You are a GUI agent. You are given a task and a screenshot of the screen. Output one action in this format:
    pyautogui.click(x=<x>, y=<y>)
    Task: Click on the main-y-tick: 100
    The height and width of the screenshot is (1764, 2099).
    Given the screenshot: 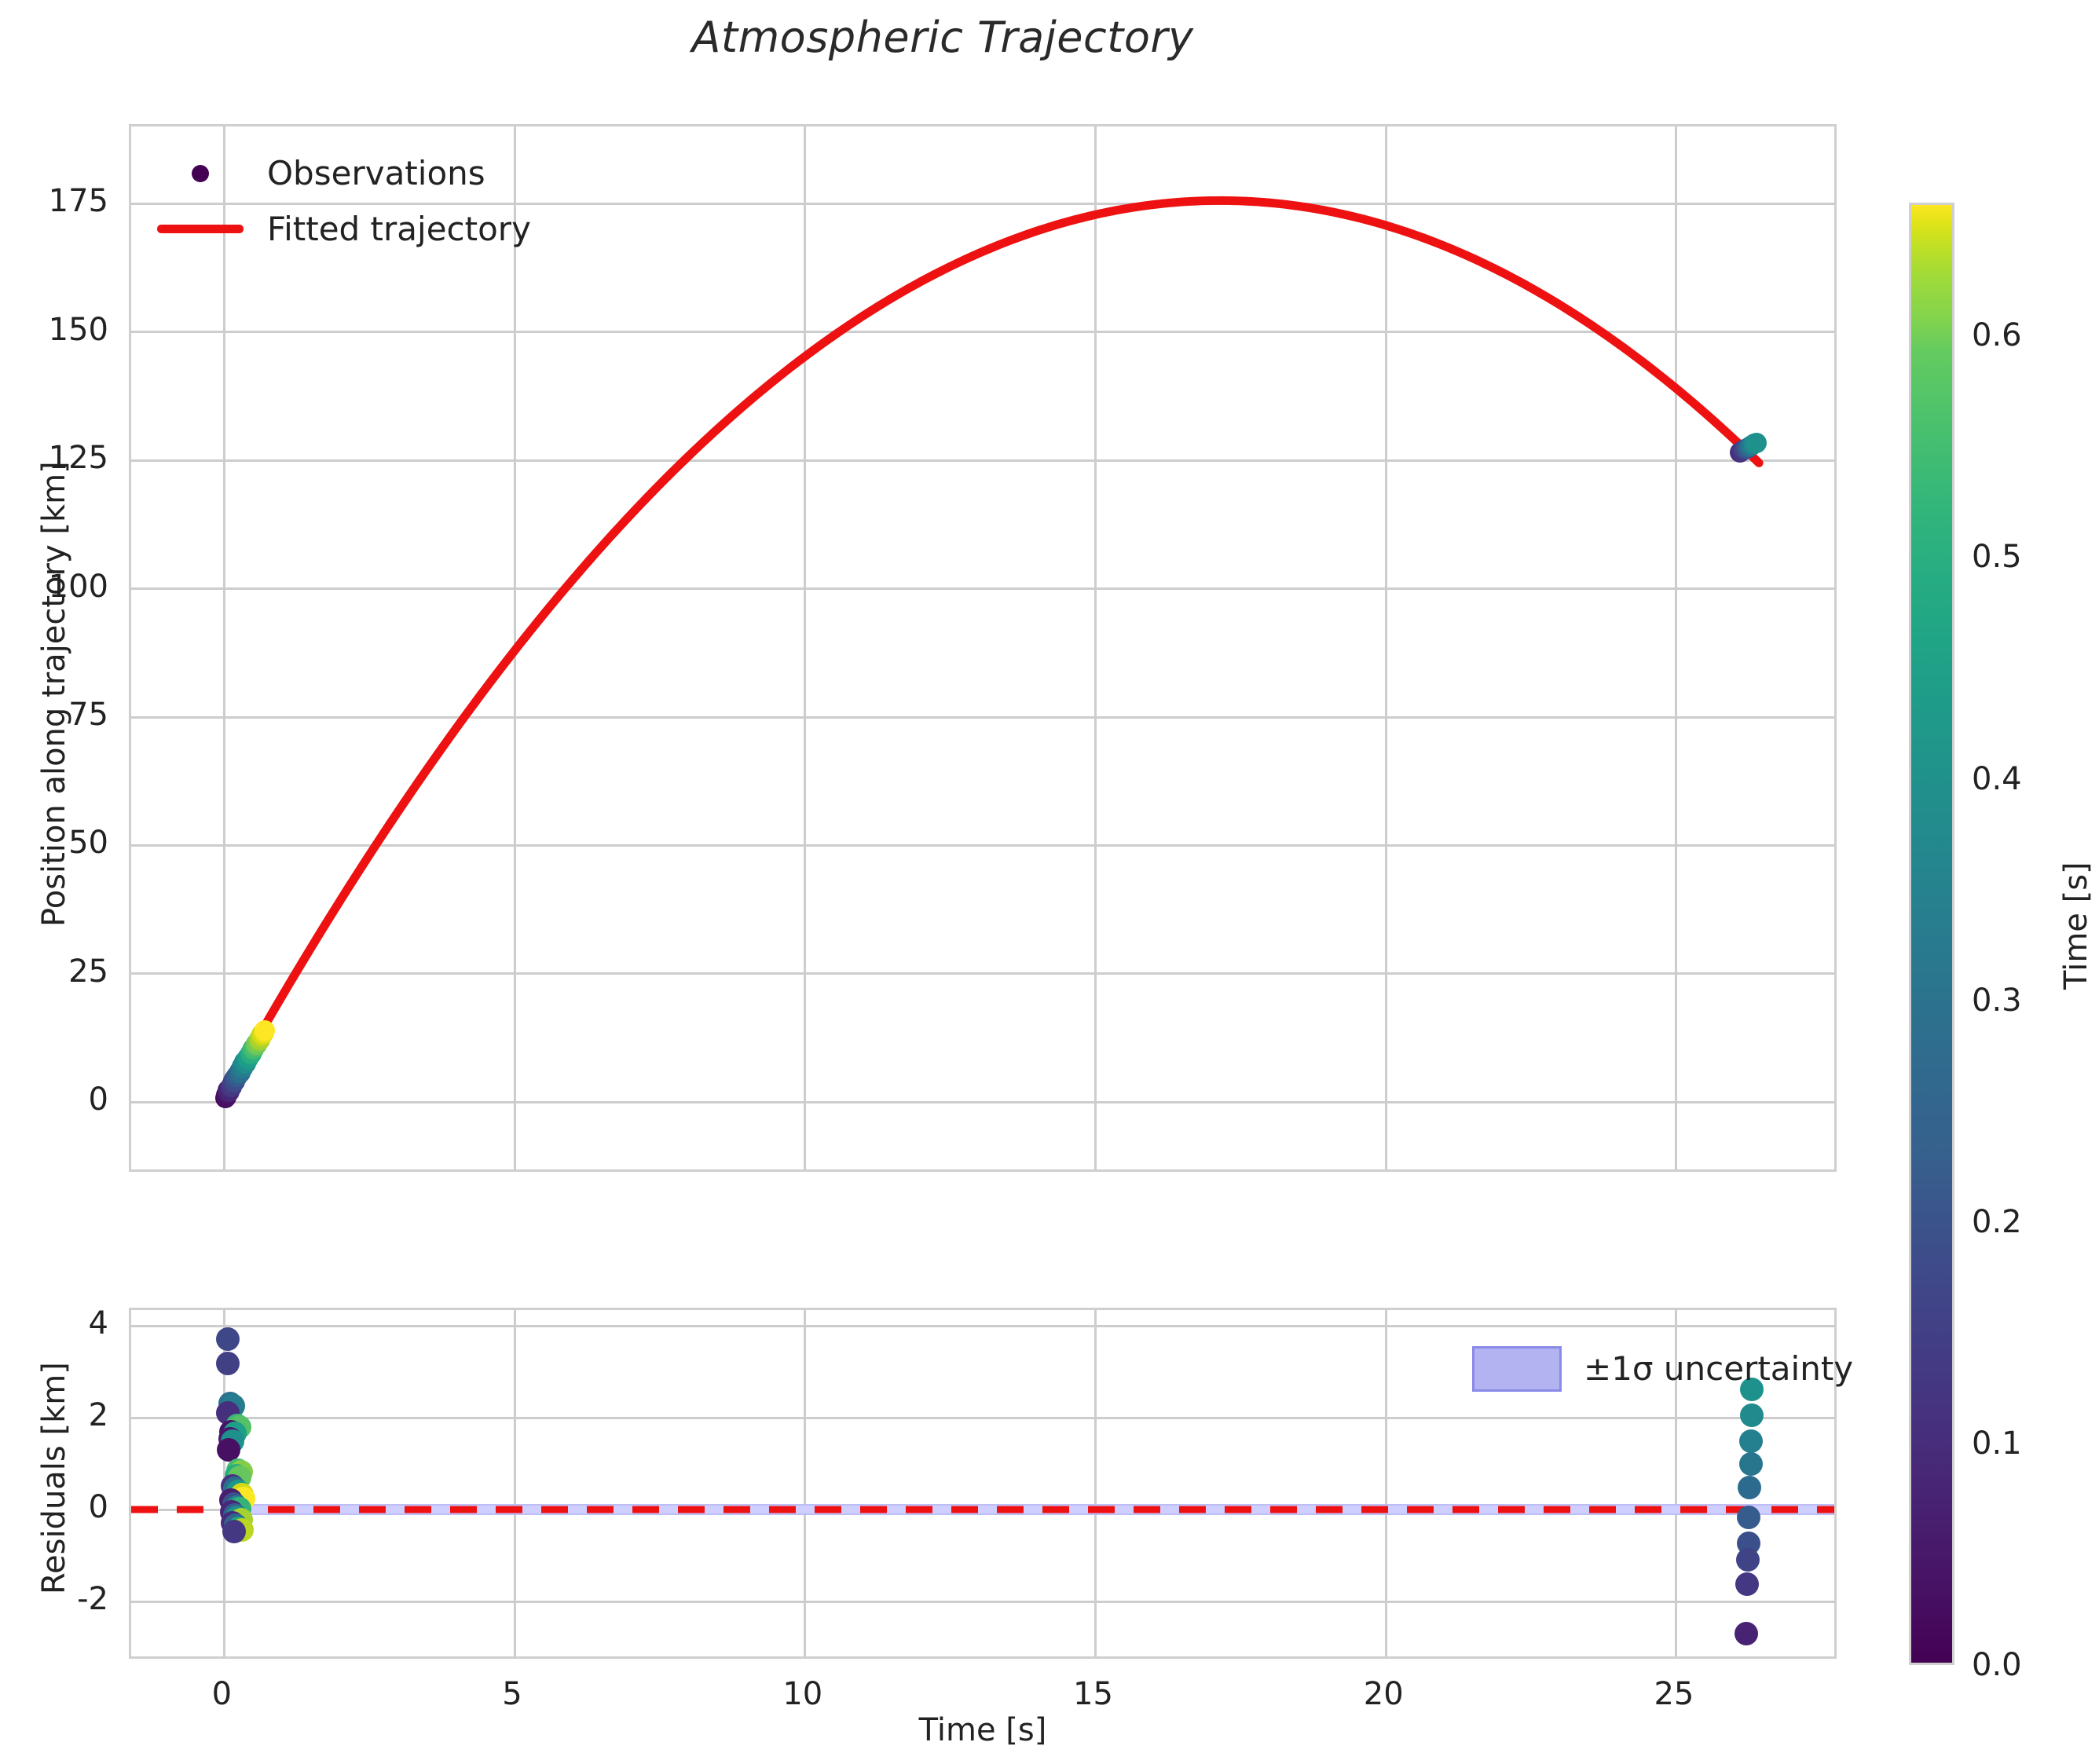 What is the action you would take?
    pyautogui.click(x=78, y=586)
    